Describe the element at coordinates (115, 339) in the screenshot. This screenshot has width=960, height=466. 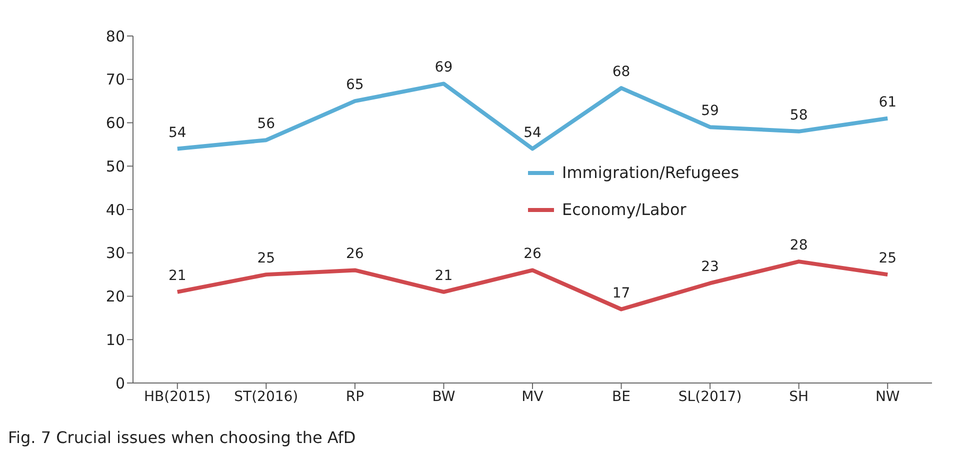
I see `y-tick-label: 10` at that location.